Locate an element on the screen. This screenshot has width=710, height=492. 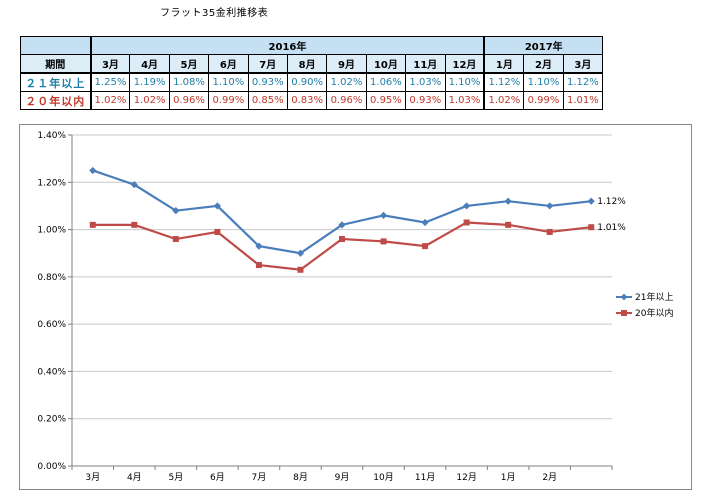
rate-cell: 0.95% is located at coordinates (386, 100).